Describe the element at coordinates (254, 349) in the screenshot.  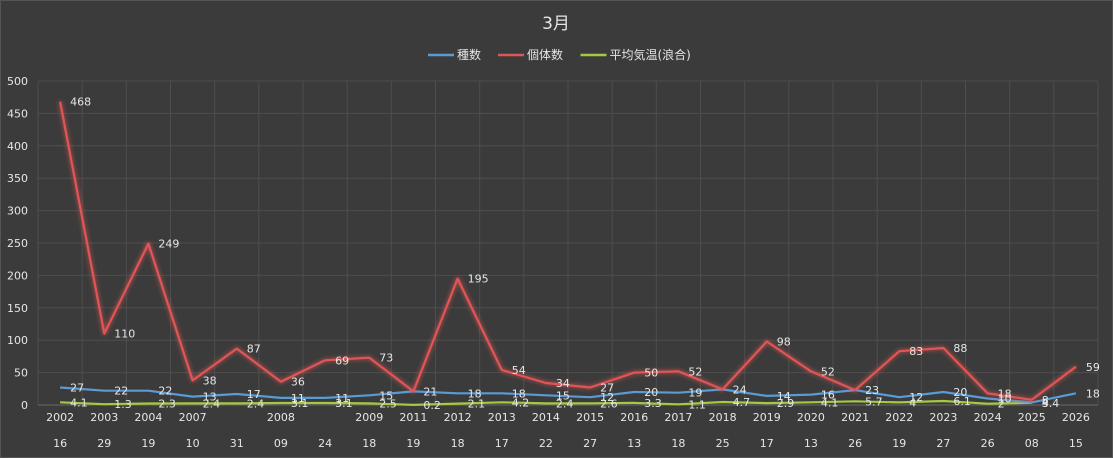
I see `data-label: 87` at that location.